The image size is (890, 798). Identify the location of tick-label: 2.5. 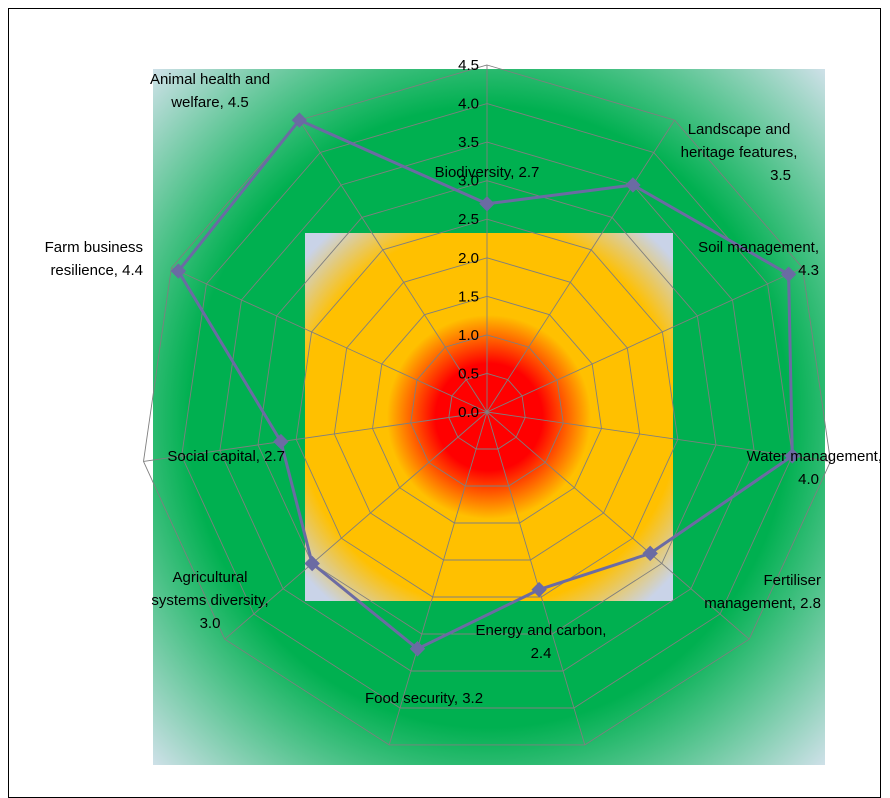
(468, 219).